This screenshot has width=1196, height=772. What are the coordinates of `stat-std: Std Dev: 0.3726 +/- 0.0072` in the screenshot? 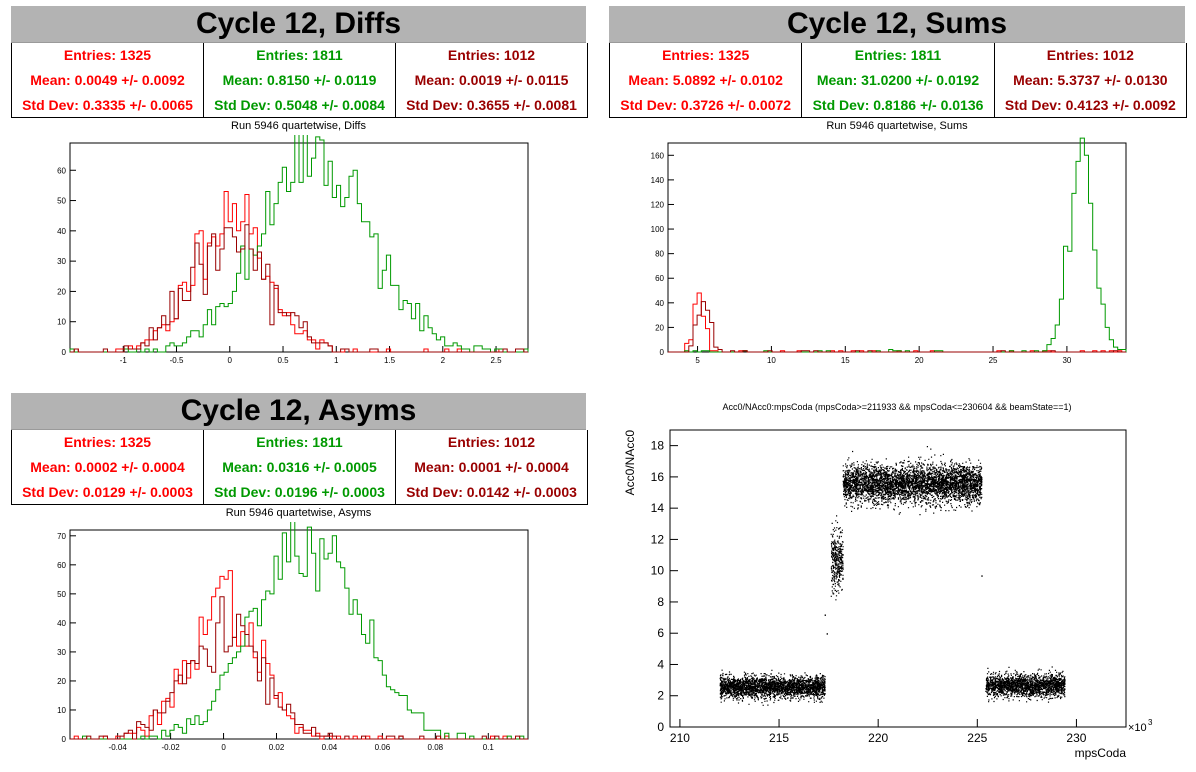 It's located at (706, 104).